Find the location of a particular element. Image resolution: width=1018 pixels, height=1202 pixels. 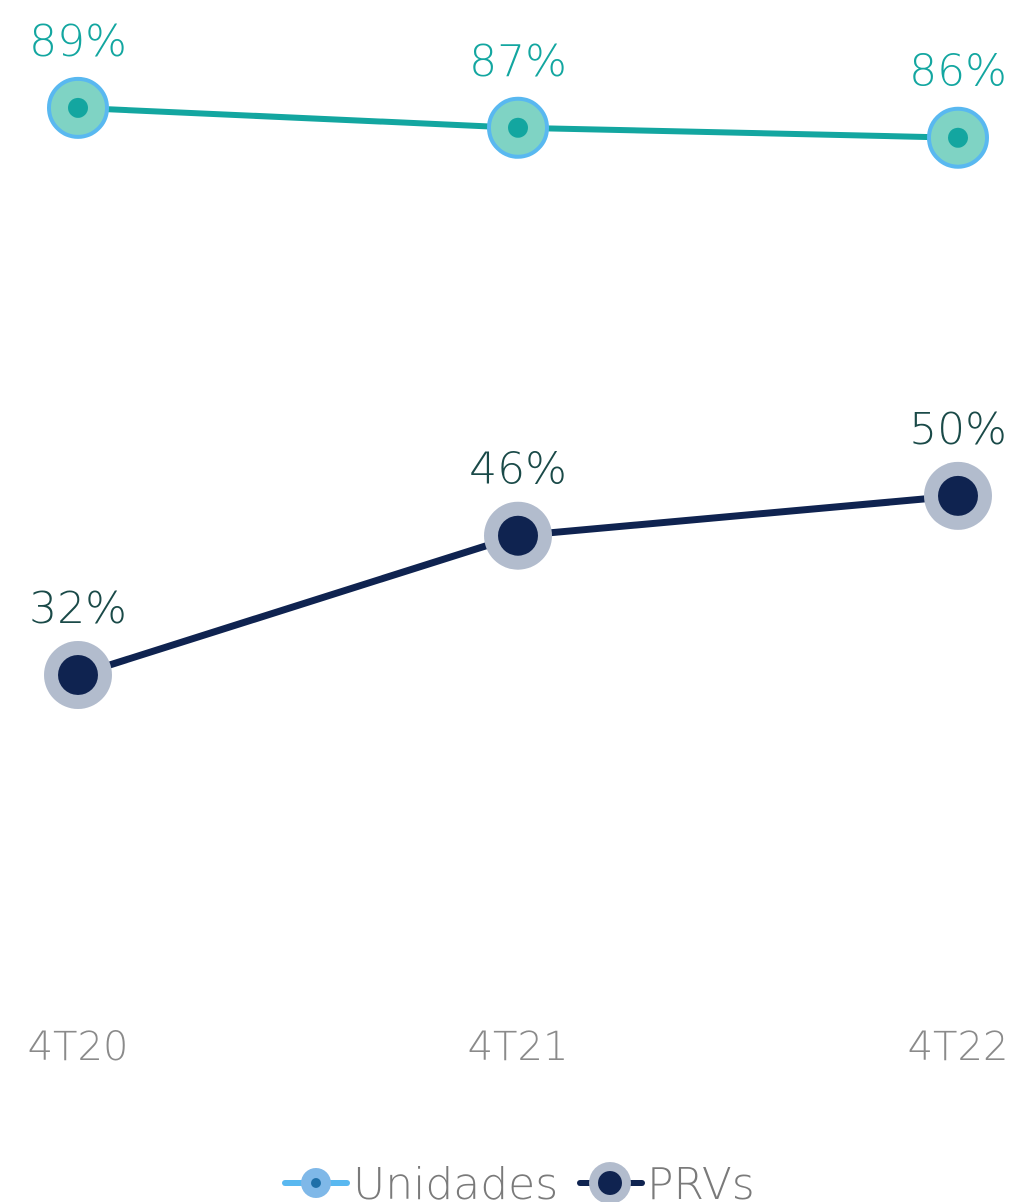

legend-unidades-label: Unidades is located at coordinates (455, 1180).